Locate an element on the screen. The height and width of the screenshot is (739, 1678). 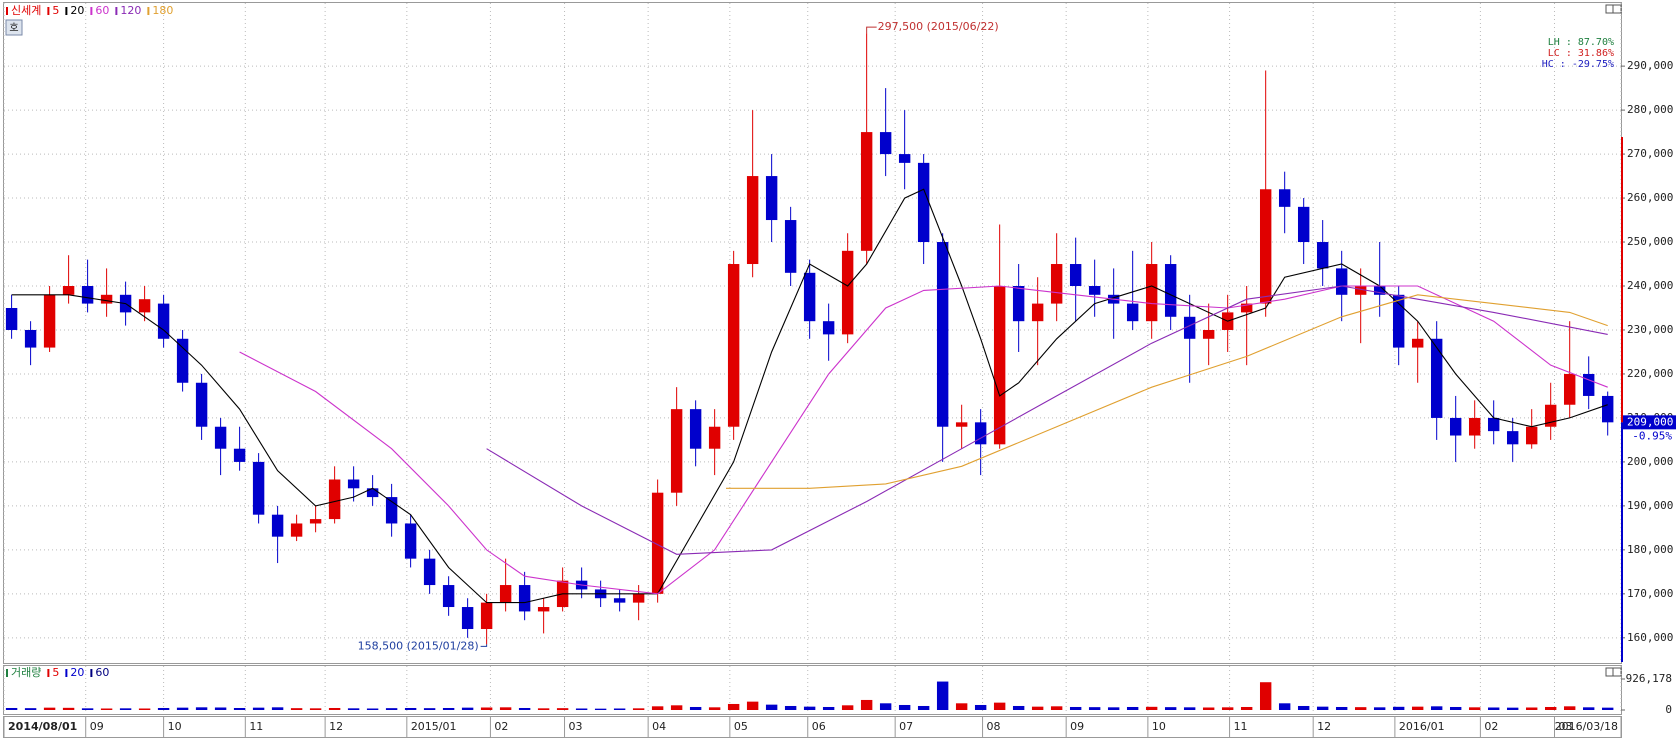
moving-average is located at coordinates (1167, 391).